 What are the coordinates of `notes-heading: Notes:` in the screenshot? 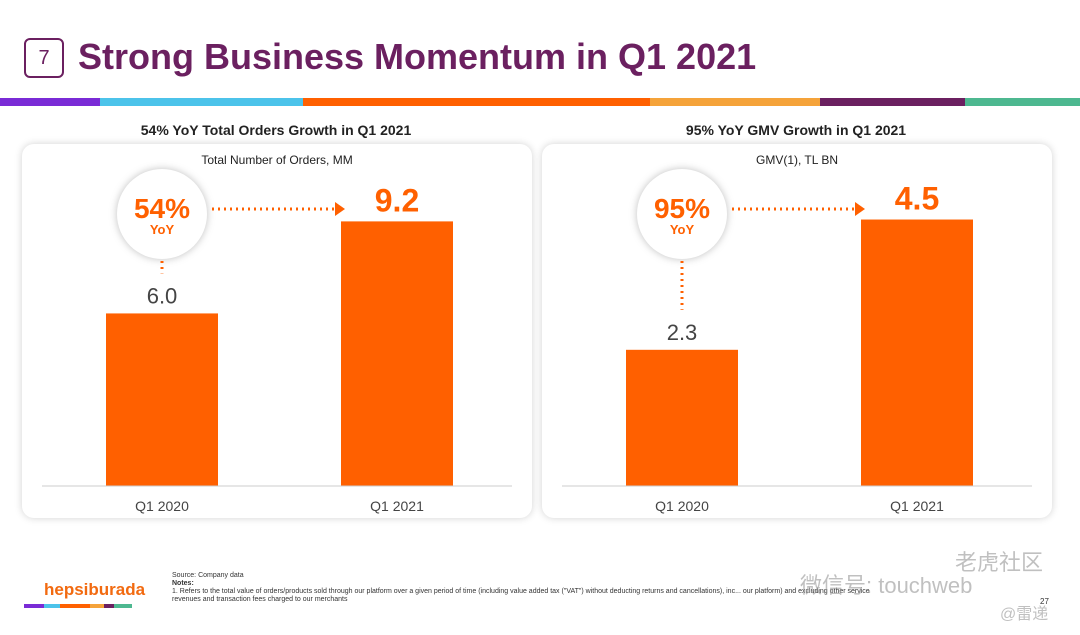 It's located at (183, 583).